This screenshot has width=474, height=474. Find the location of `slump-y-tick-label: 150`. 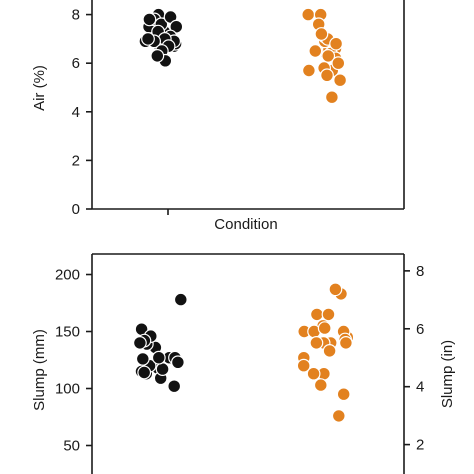

slump-y-tick-label: 150 is located at coordinates (67, 332).